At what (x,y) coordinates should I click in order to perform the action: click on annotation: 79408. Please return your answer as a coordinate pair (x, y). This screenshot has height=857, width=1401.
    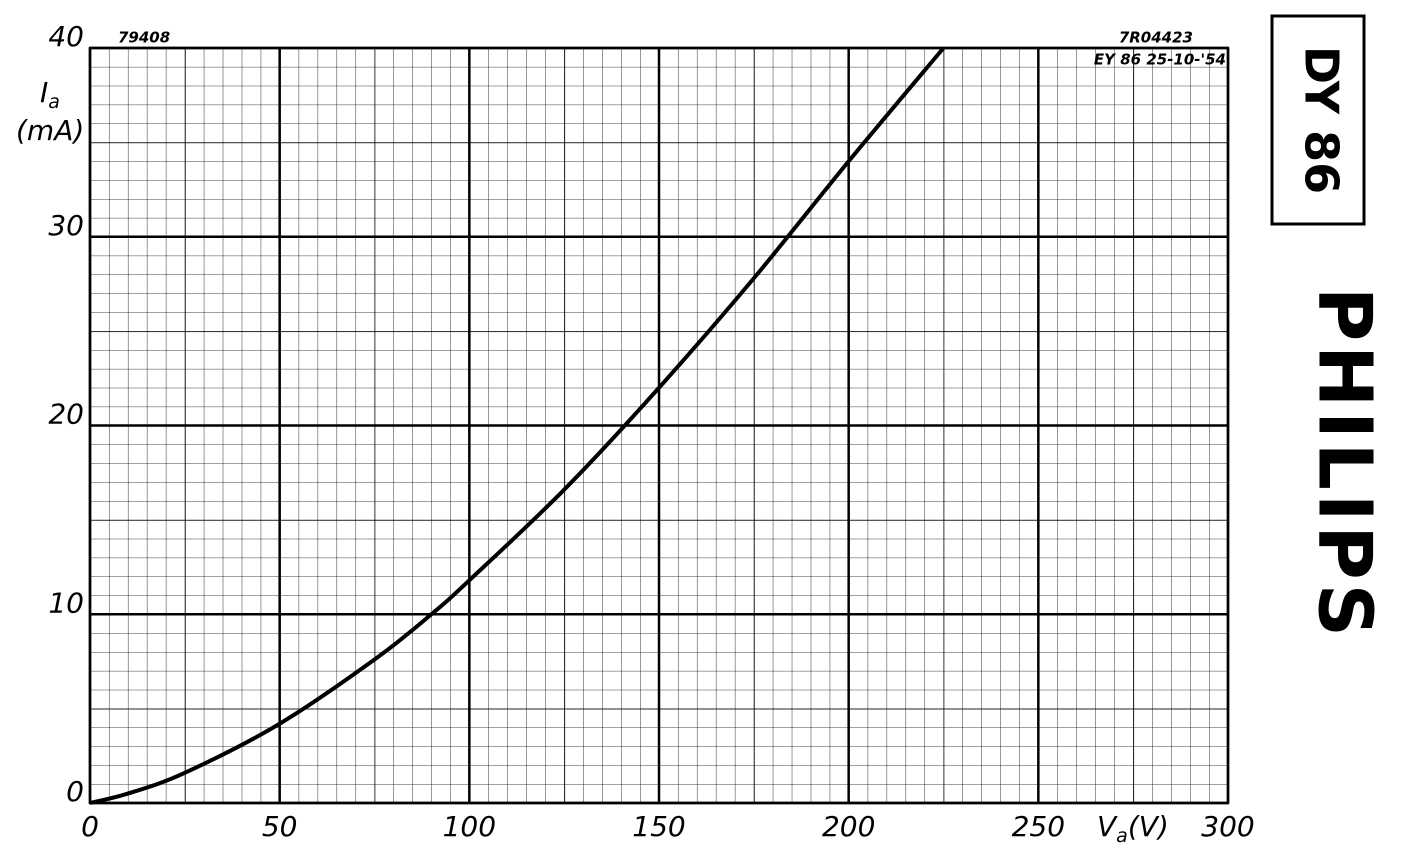
    Looking at the image, I should click on (144, 38).